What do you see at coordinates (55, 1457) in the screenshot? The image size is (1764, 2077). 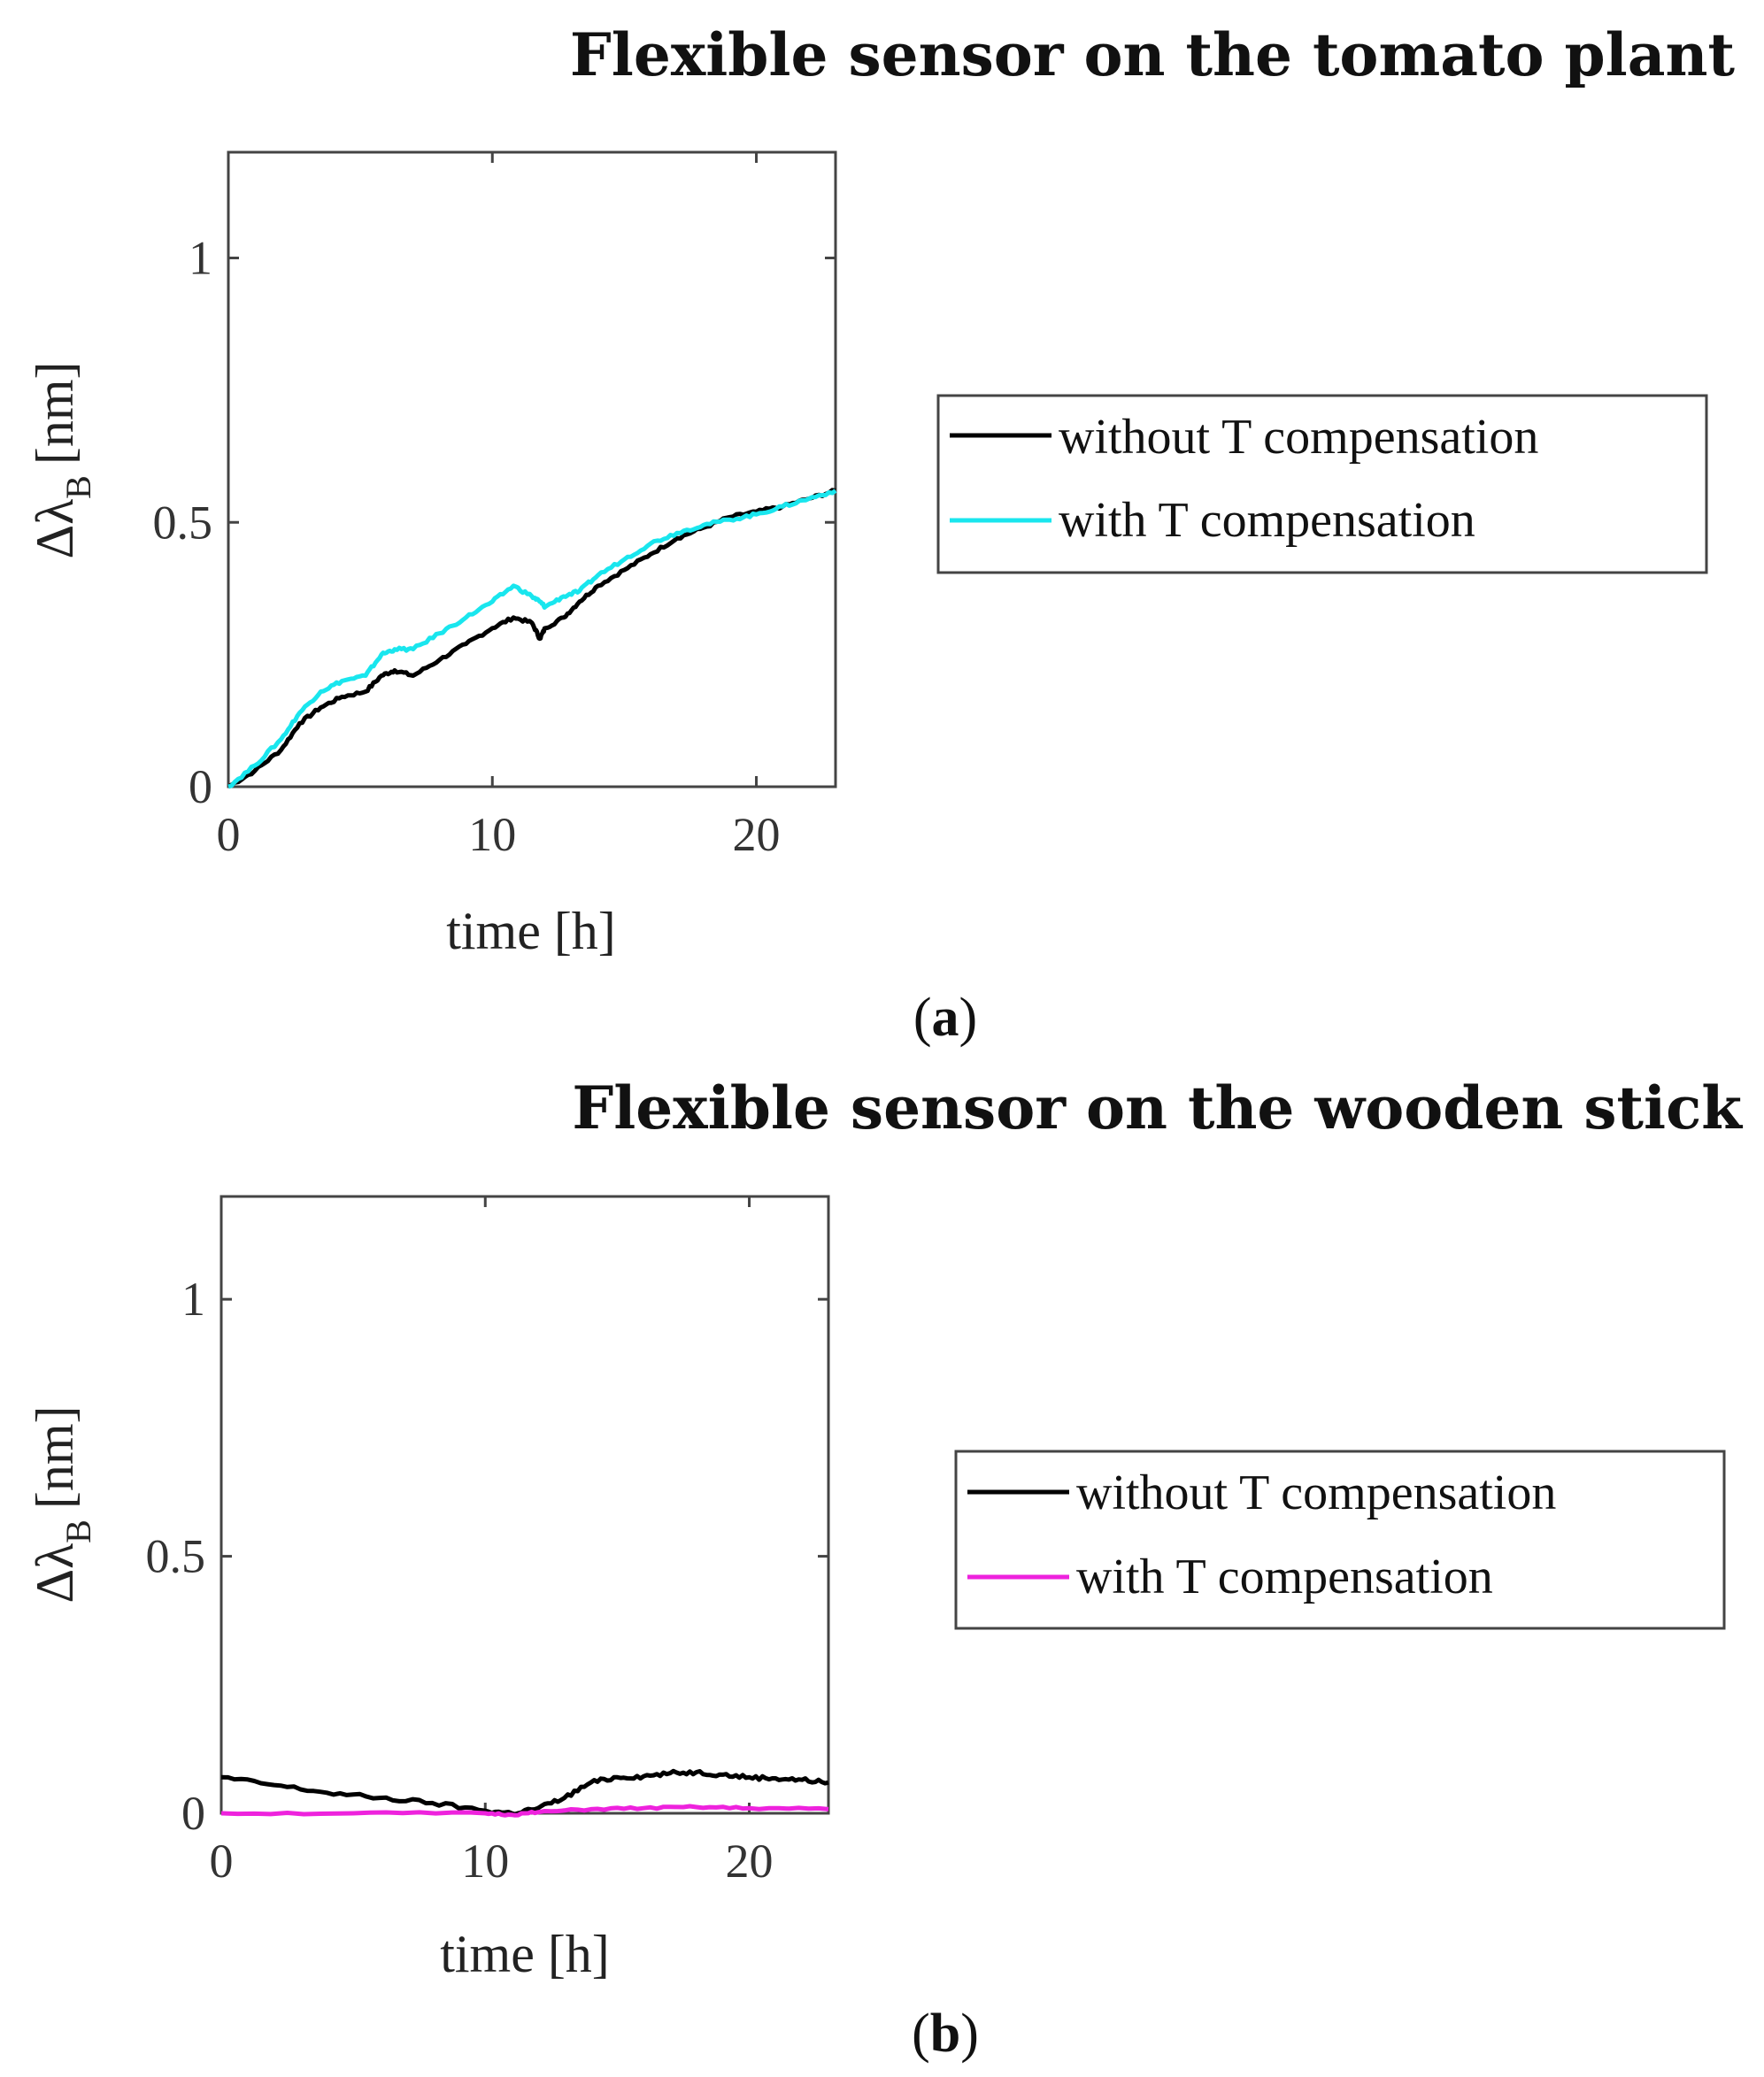 I see `y-axis-label-unit-b: [nm]` at bounding box center [55, 1457].